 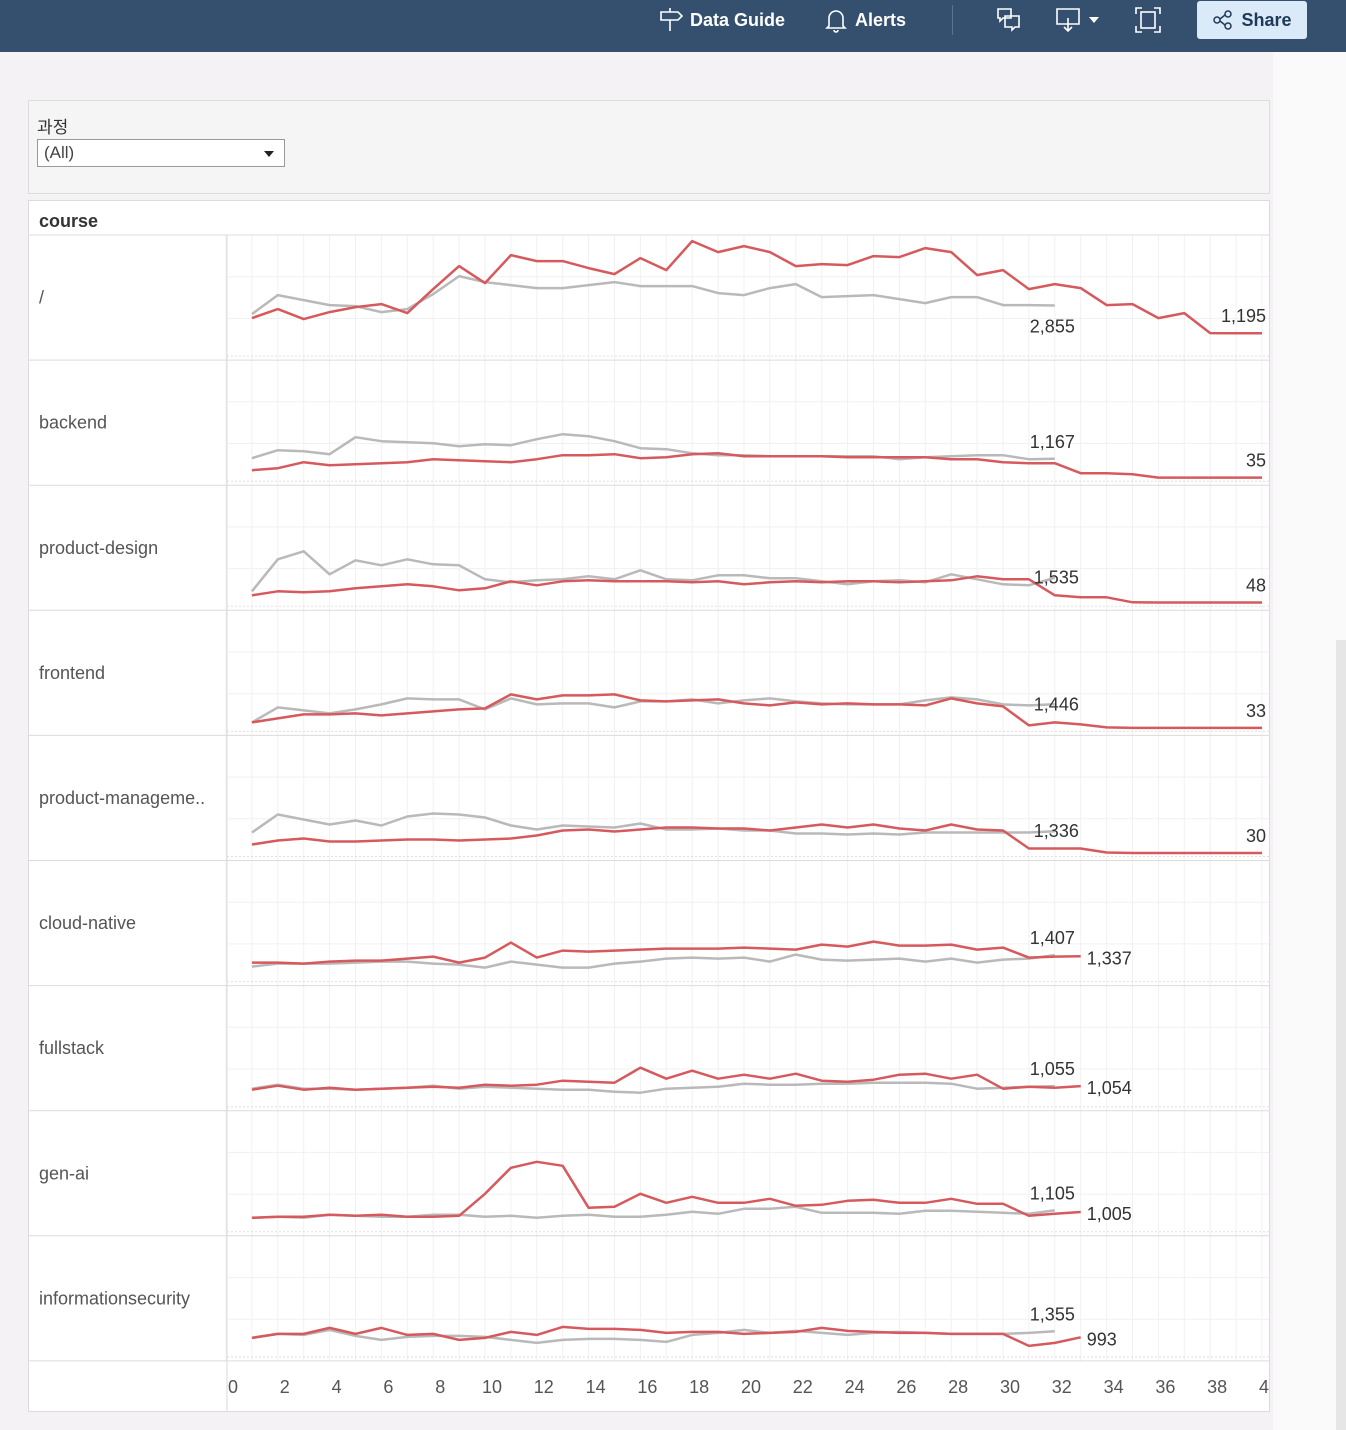 What do you see at coordinates (388, 1387) in the screenshot?
I see `x-tick-label: 6` at bounding box center [388, 1387].